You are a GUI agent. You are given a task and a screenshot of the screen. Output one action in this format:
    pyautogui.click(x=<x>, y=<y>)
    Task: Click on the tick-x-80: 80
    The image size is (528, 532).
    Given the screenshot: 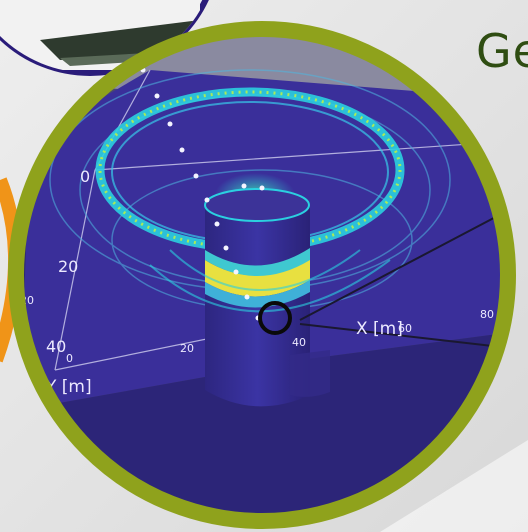 What is the action you would take?
    pyautogui.click(x=487, y=314)
    